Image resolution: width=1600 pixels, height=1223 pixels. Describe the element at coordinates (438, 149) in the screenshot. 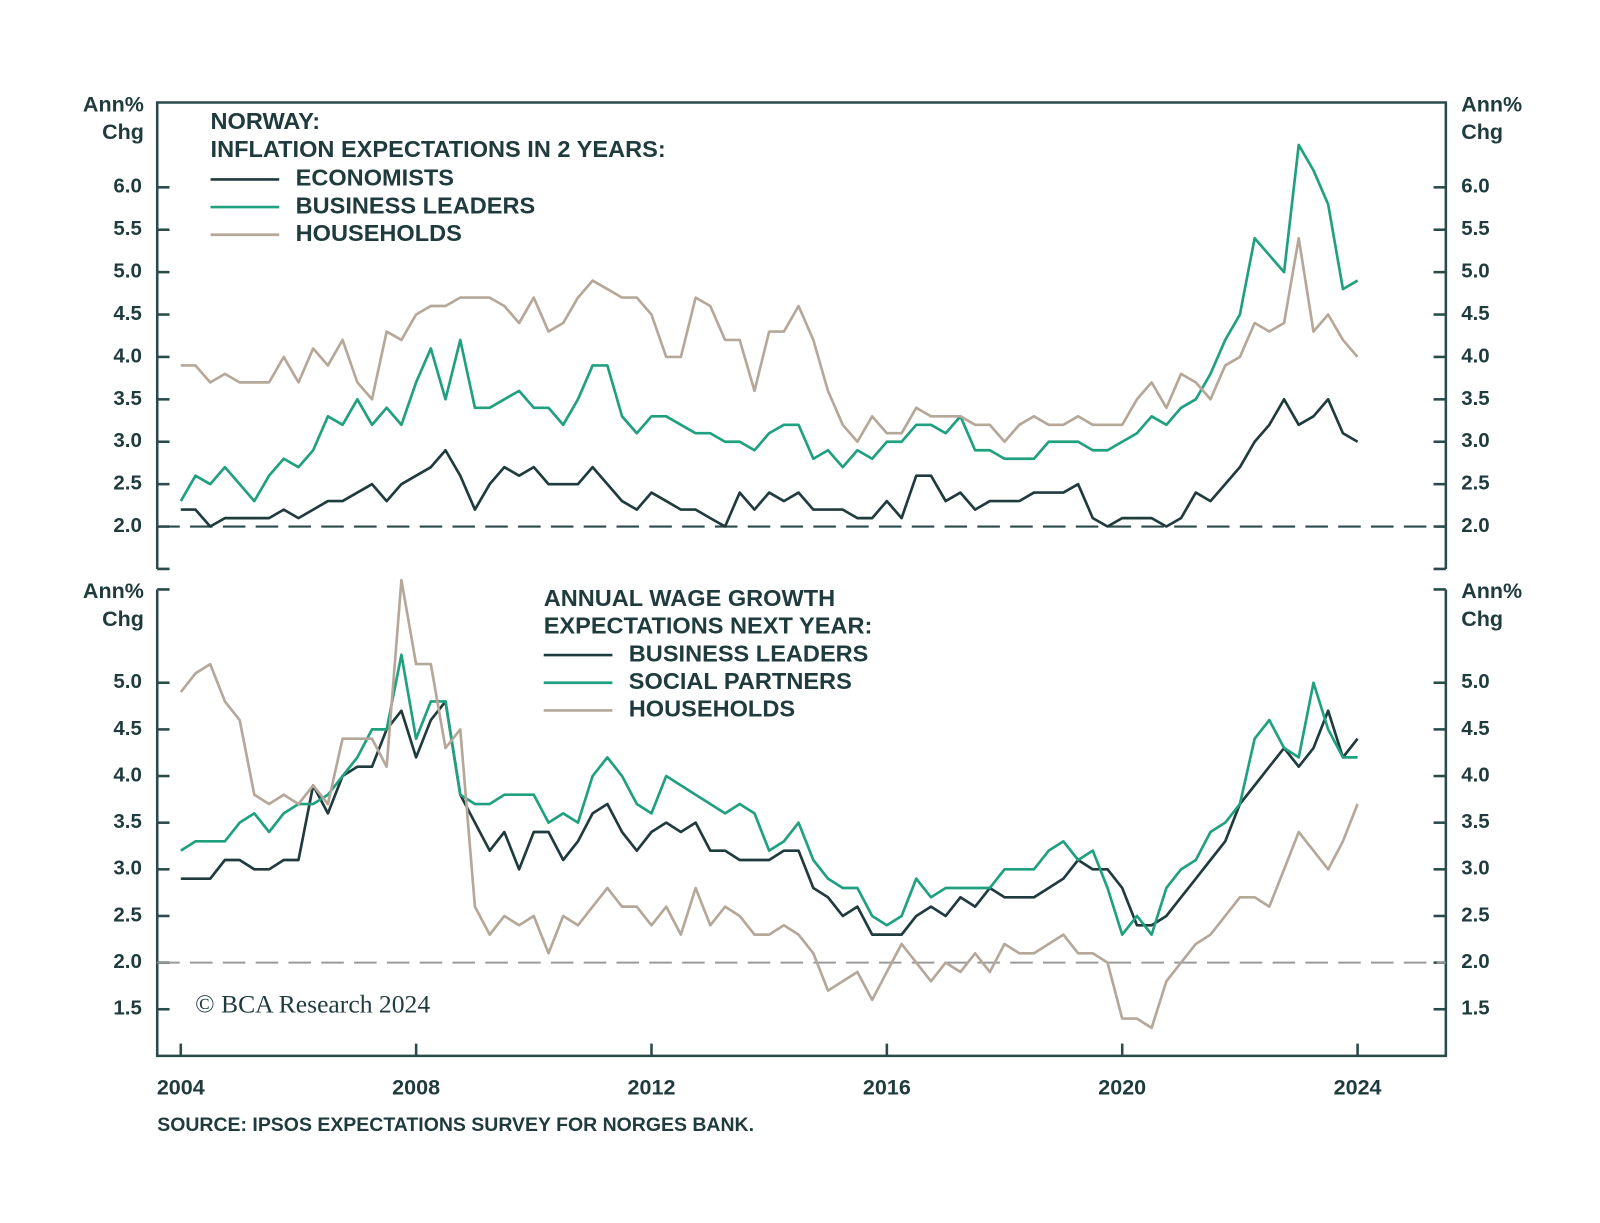

I see `chart-title: INFLATION EXPECTATIONS IN 2 YEARS:` at that location.